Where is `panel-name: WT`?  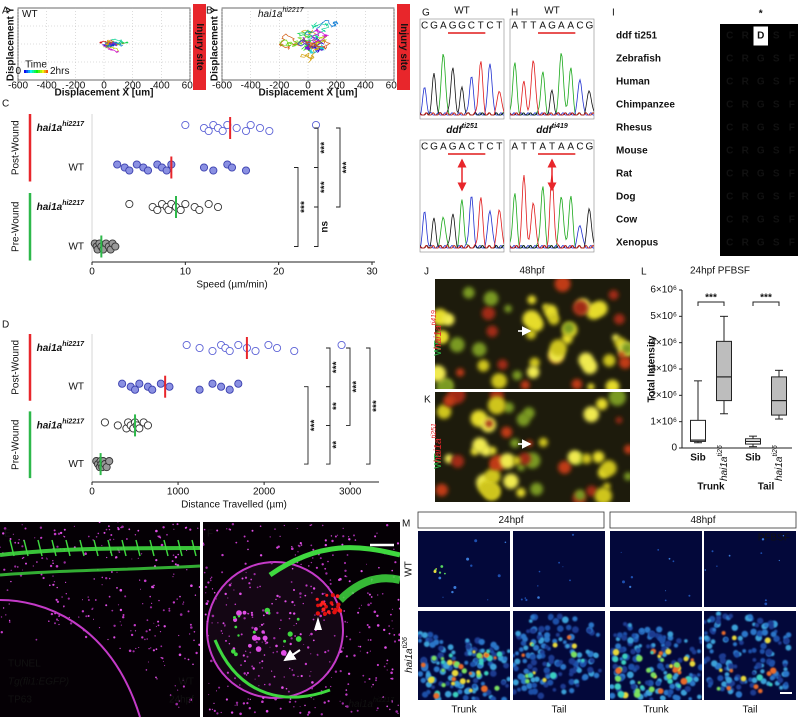 panel-name: WT is located at coordinates (30, 14).